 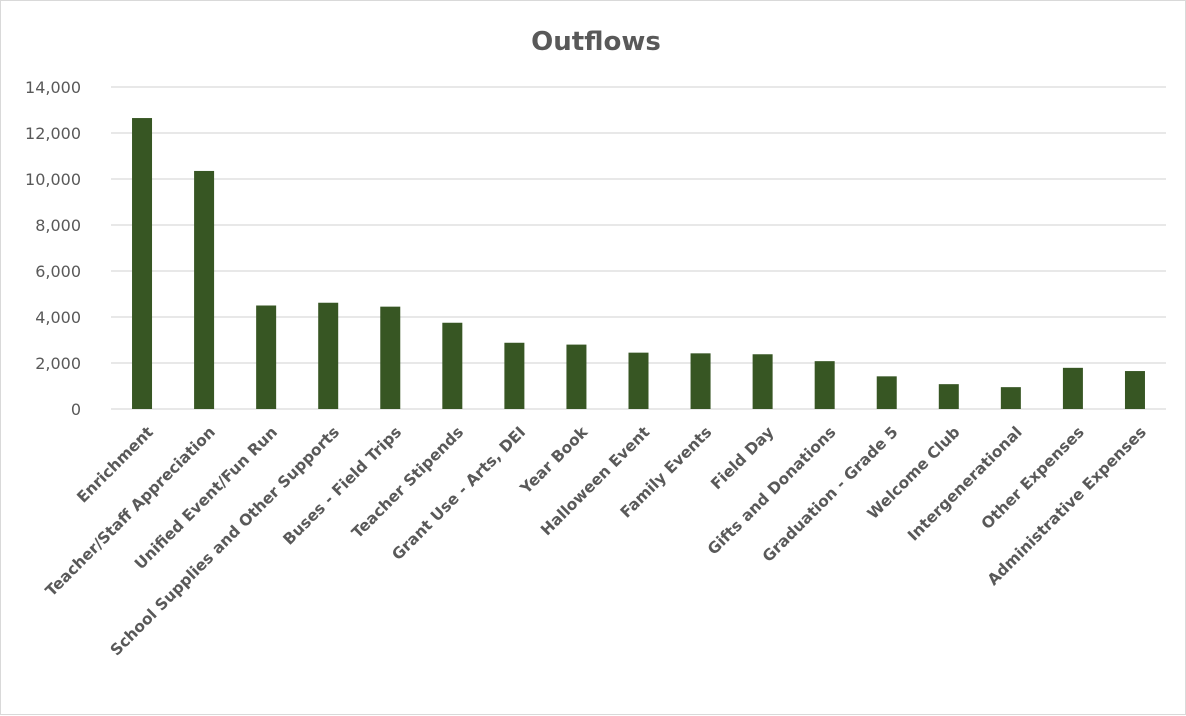 I want to click on y-tick-label: 14,000, so click(x=53, y=87).